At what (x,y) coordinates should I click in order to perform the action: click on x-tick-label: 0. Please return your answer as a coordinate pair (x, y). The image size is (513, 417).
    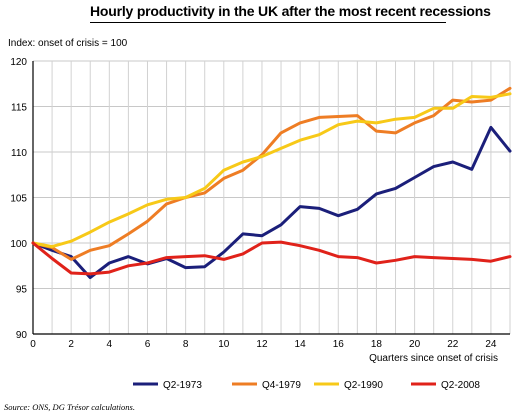
    Looking at the image, I should click on (33, 344).